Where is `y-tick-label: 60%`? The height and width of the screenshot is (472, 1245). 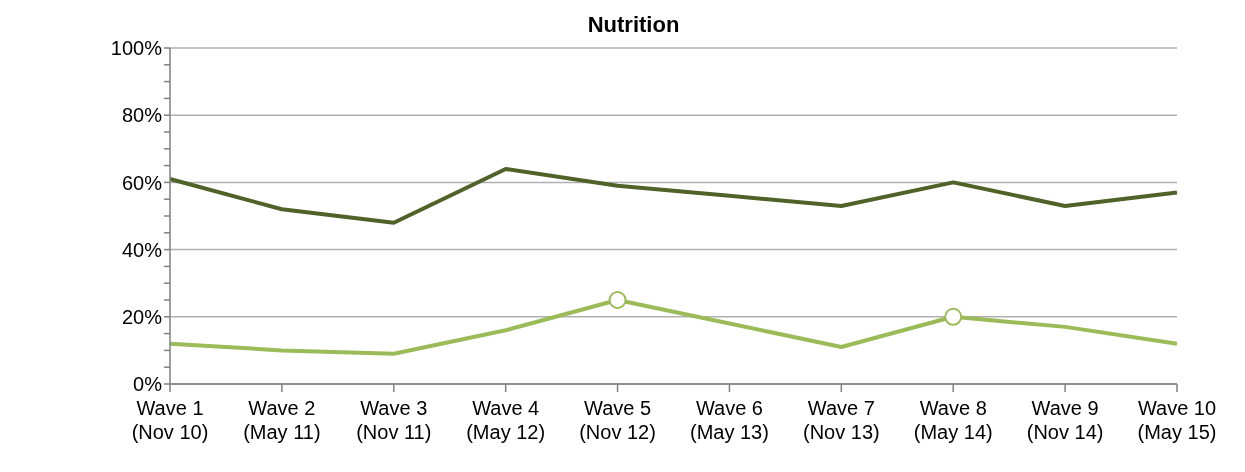 y-tick-label: 60% is located at coordinates (142, 182).